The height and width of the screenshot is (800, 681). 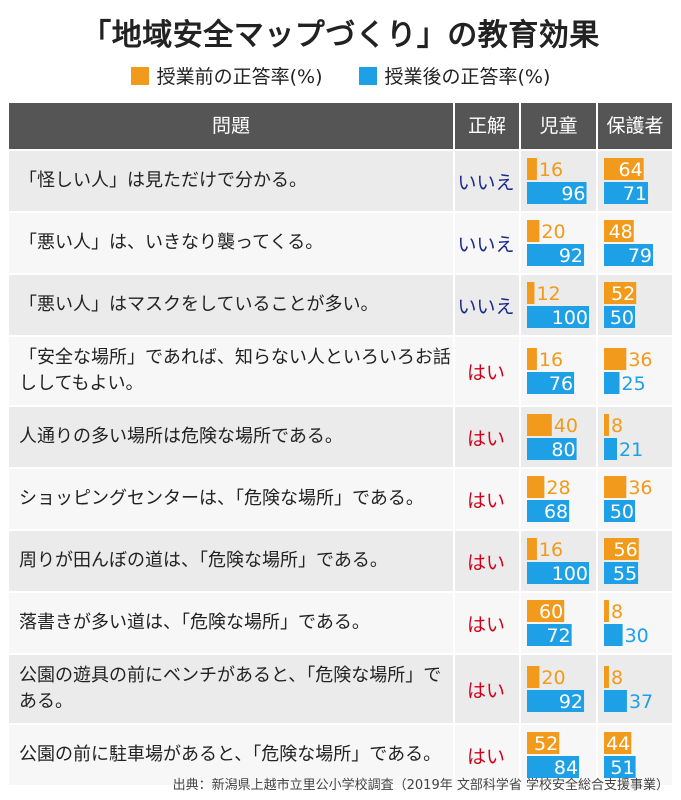 What do you see at coordinates (235, 370) in the screenshot?
I see `question-text: 「安全な場所」であれば、知らない人といろいろお話ししてもよい。` at bounding box center [235, 370].